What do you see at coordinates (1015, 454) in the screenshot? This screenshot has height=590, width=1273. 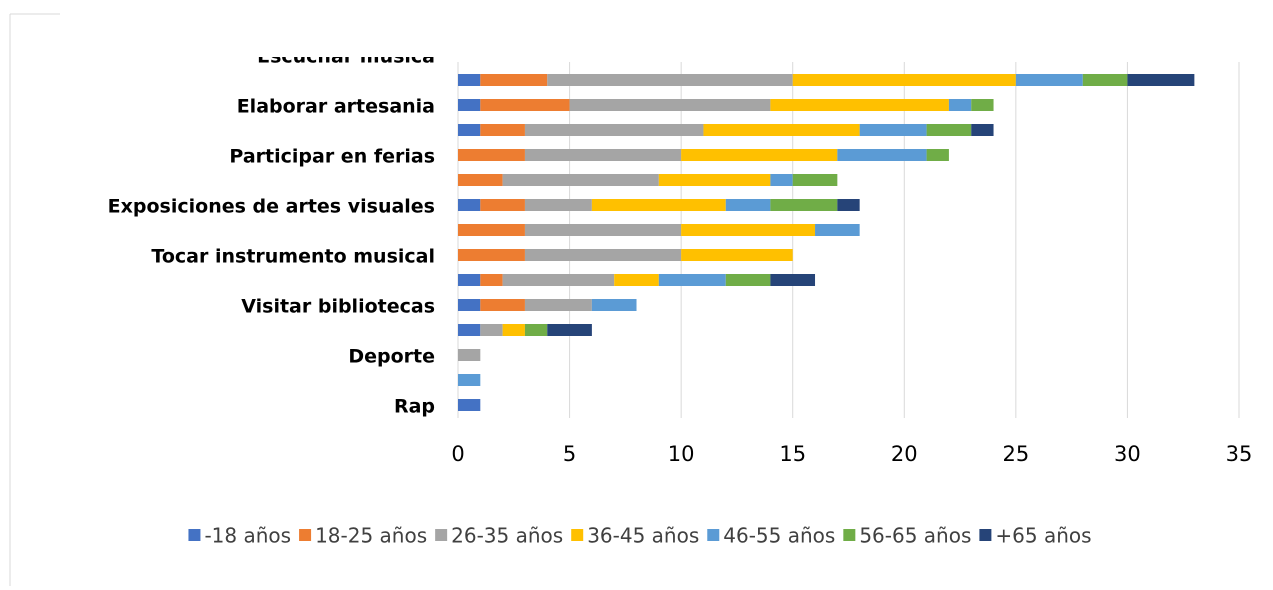 I see `x-tick-label: 25` at bounding box center [1015, 454].